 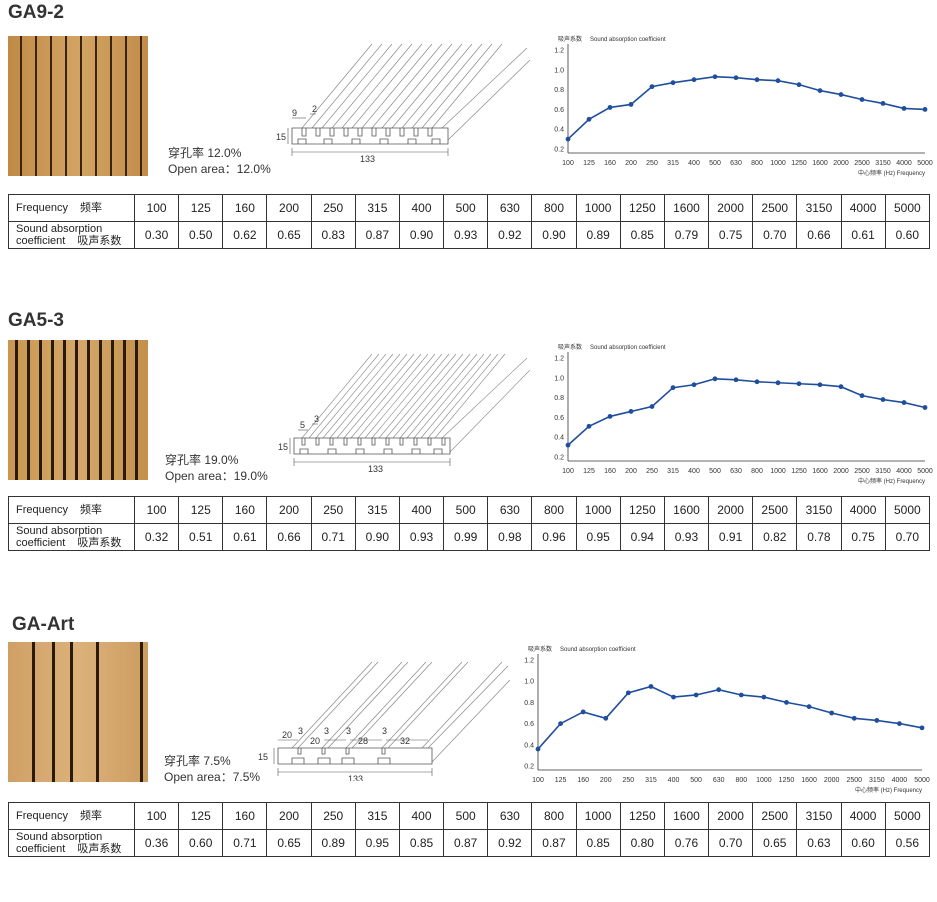 What do you see at coordinates (245, 843) in the screenshot?
I see `coefficient-cell: 0.71` at bounding box center [245, 843].